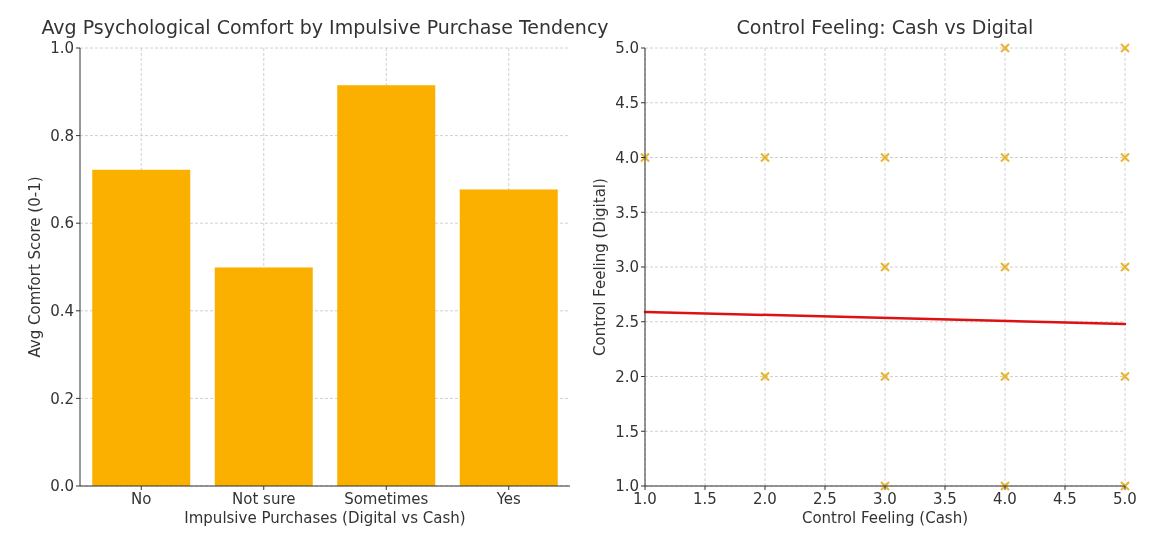 The width and height of the screenshot is (1155, 543). Describe the element at coordinates (600, 267) in the screenshot. I see `y-axis-title: Control Feeling (Digital)` at that location.